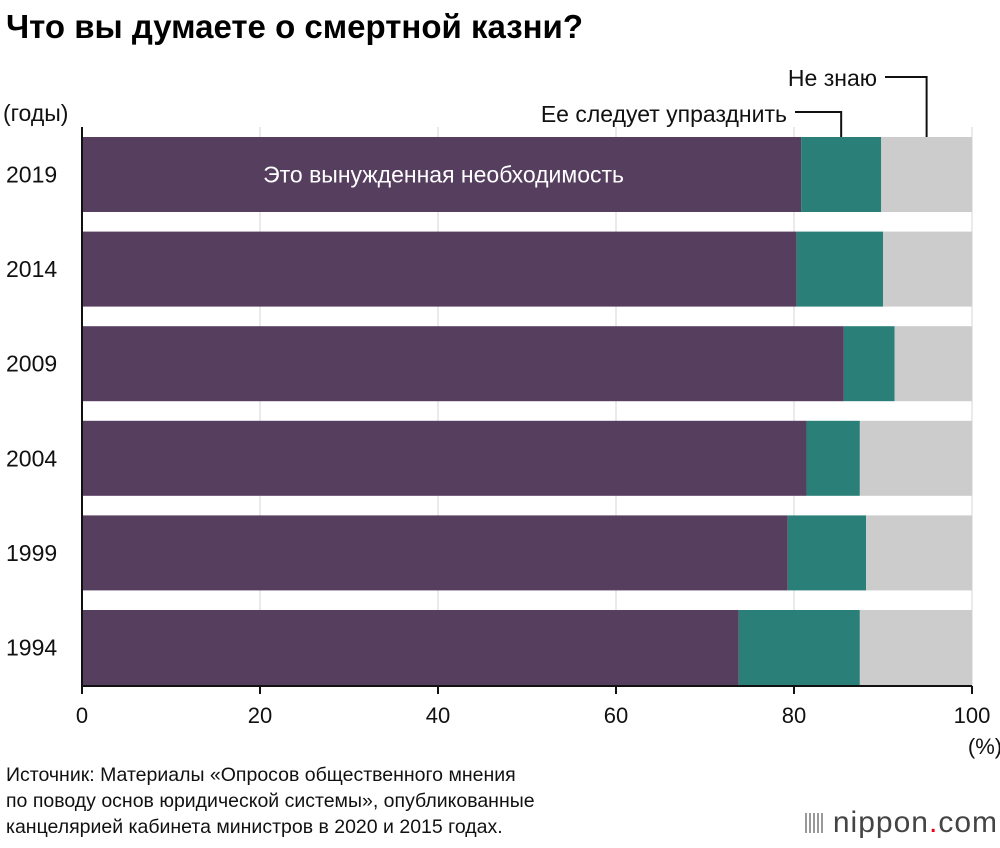 This screenshot has width=1000, height=848. Describe the element at coordinates (35, 113) in the screenshot. I see `category-axis-label: (годы)` at that location.